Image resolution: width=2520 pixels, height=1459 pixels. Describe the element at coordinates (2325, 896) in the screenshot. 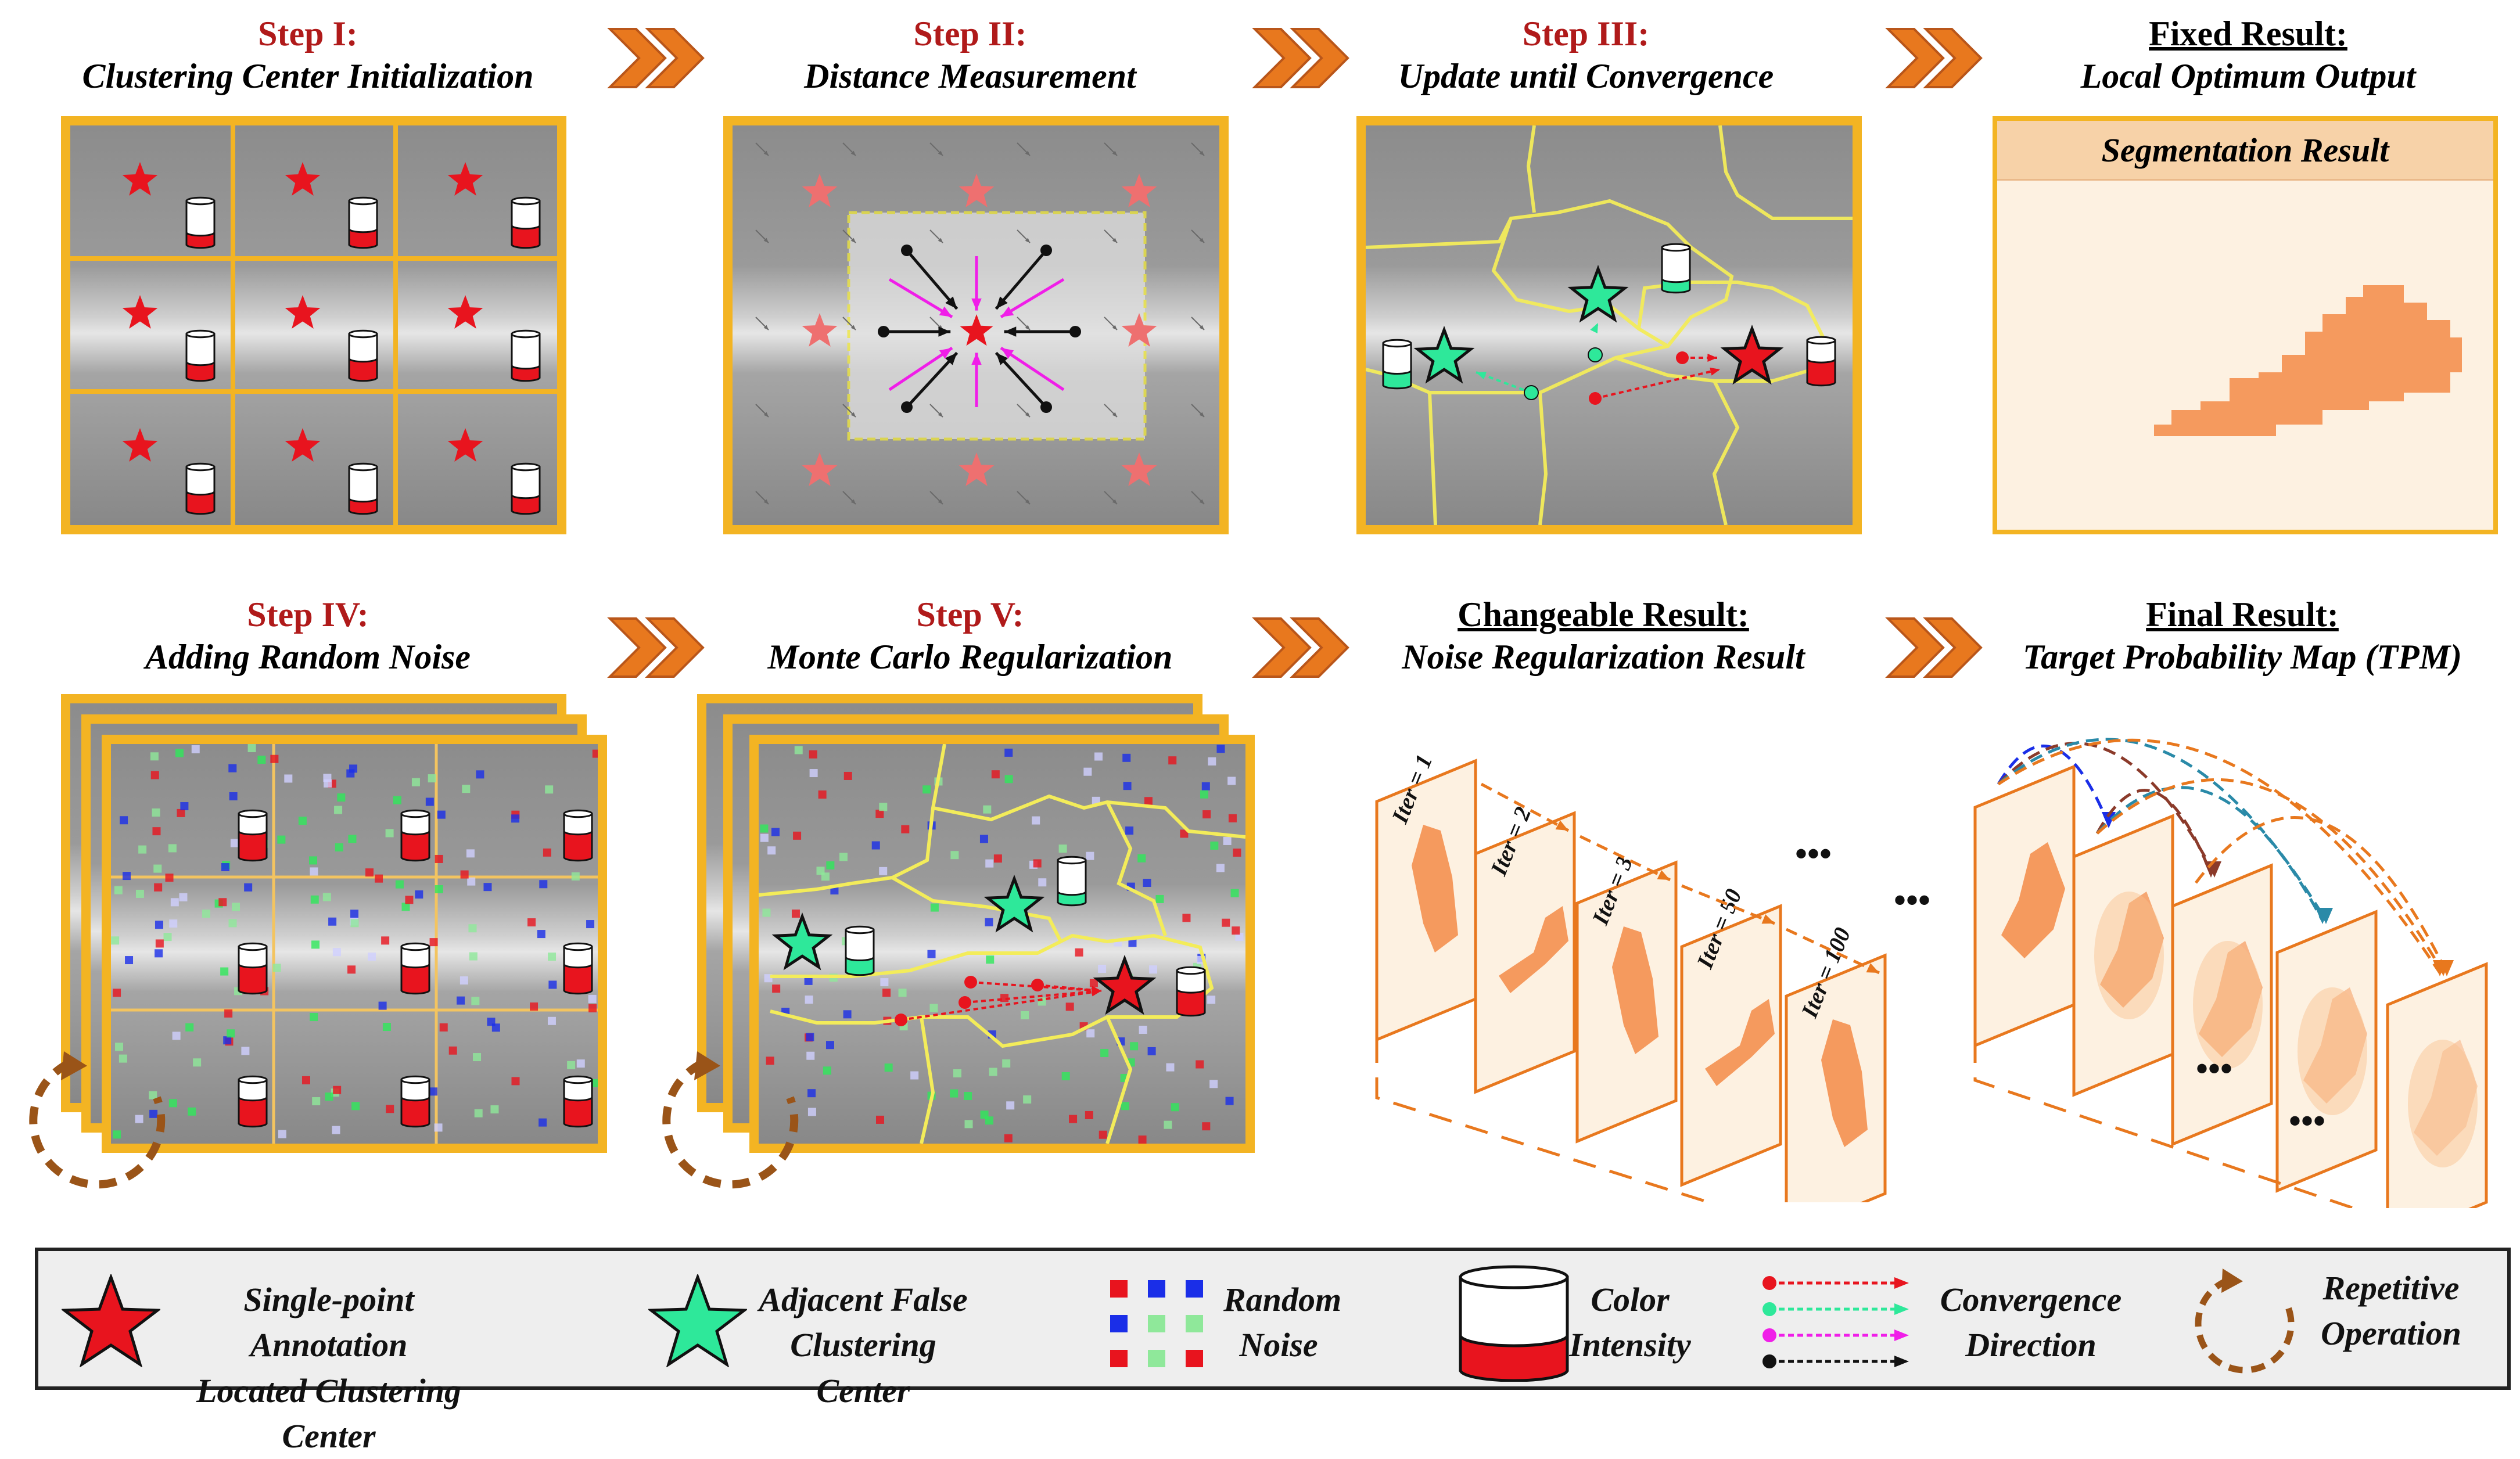

I see `tpm-arc-arrow` at that location.